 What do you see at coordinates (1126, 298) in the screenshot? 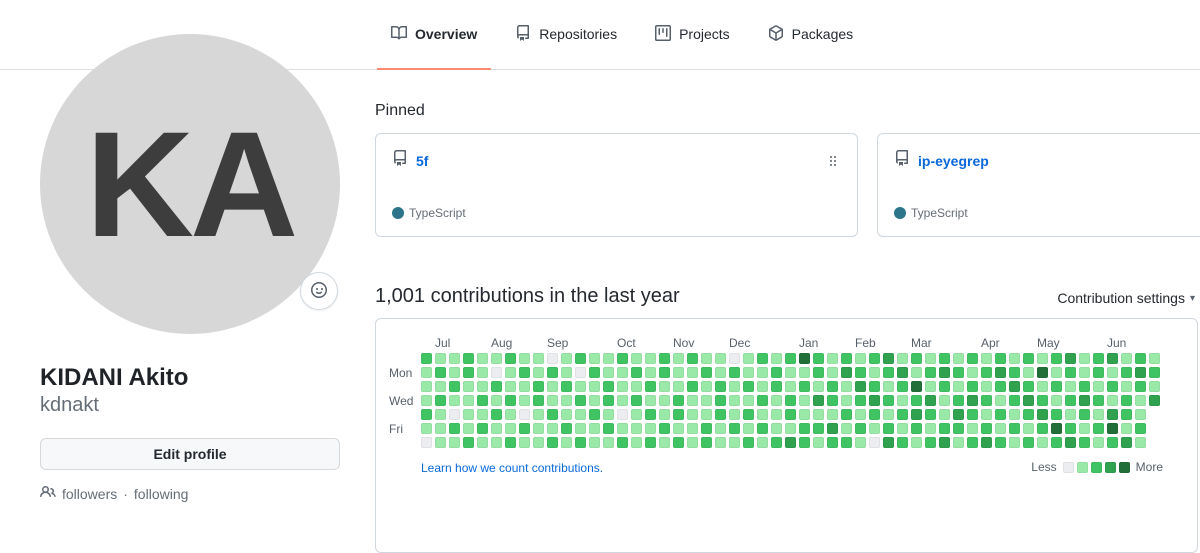
I see `contribution-settings-dropdown: Contribution settings ▾` at bounding box center [1126, 298].